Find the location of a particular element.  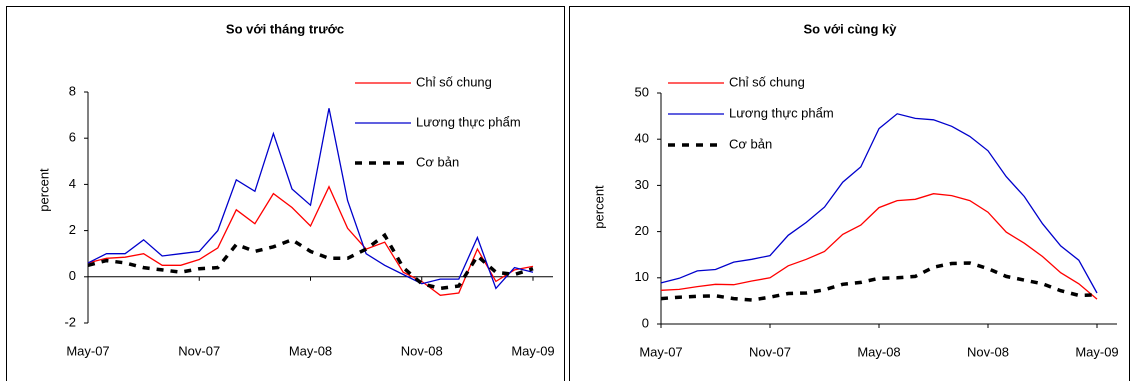

y-tick-label: 4 is located at coordinates (72, 183).